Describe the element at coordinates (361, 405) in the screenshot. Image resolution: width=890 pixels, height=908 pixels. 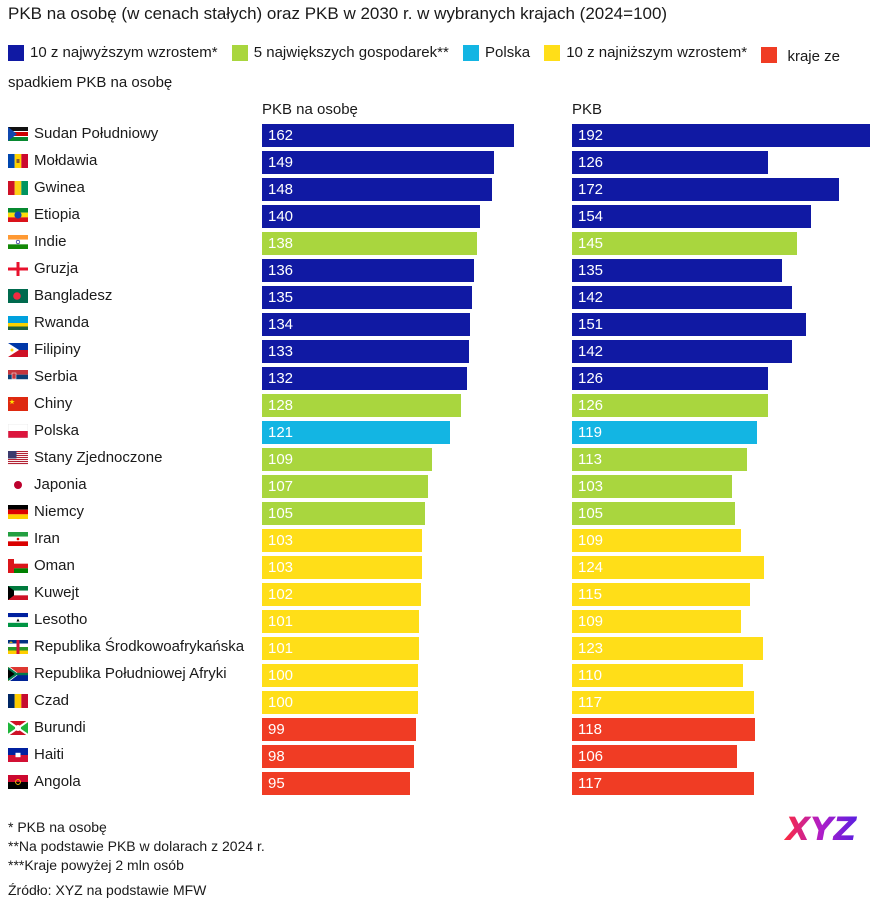
I see `bar-gdp-per-capita: 128` at that location.